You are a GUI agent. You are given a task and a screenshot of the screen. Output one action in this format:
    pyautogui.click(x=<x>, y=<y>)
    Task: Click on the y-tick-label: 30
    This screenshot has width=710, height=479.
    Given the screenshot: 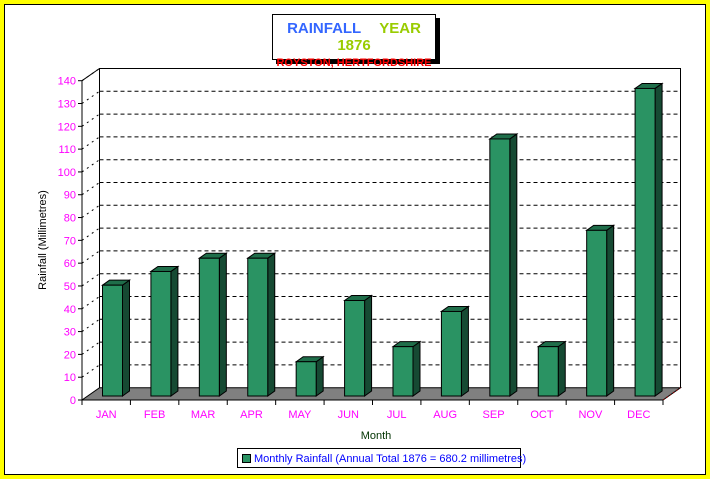 What is the action you would take?
    pyautogui.click(x=70, y=333)
    